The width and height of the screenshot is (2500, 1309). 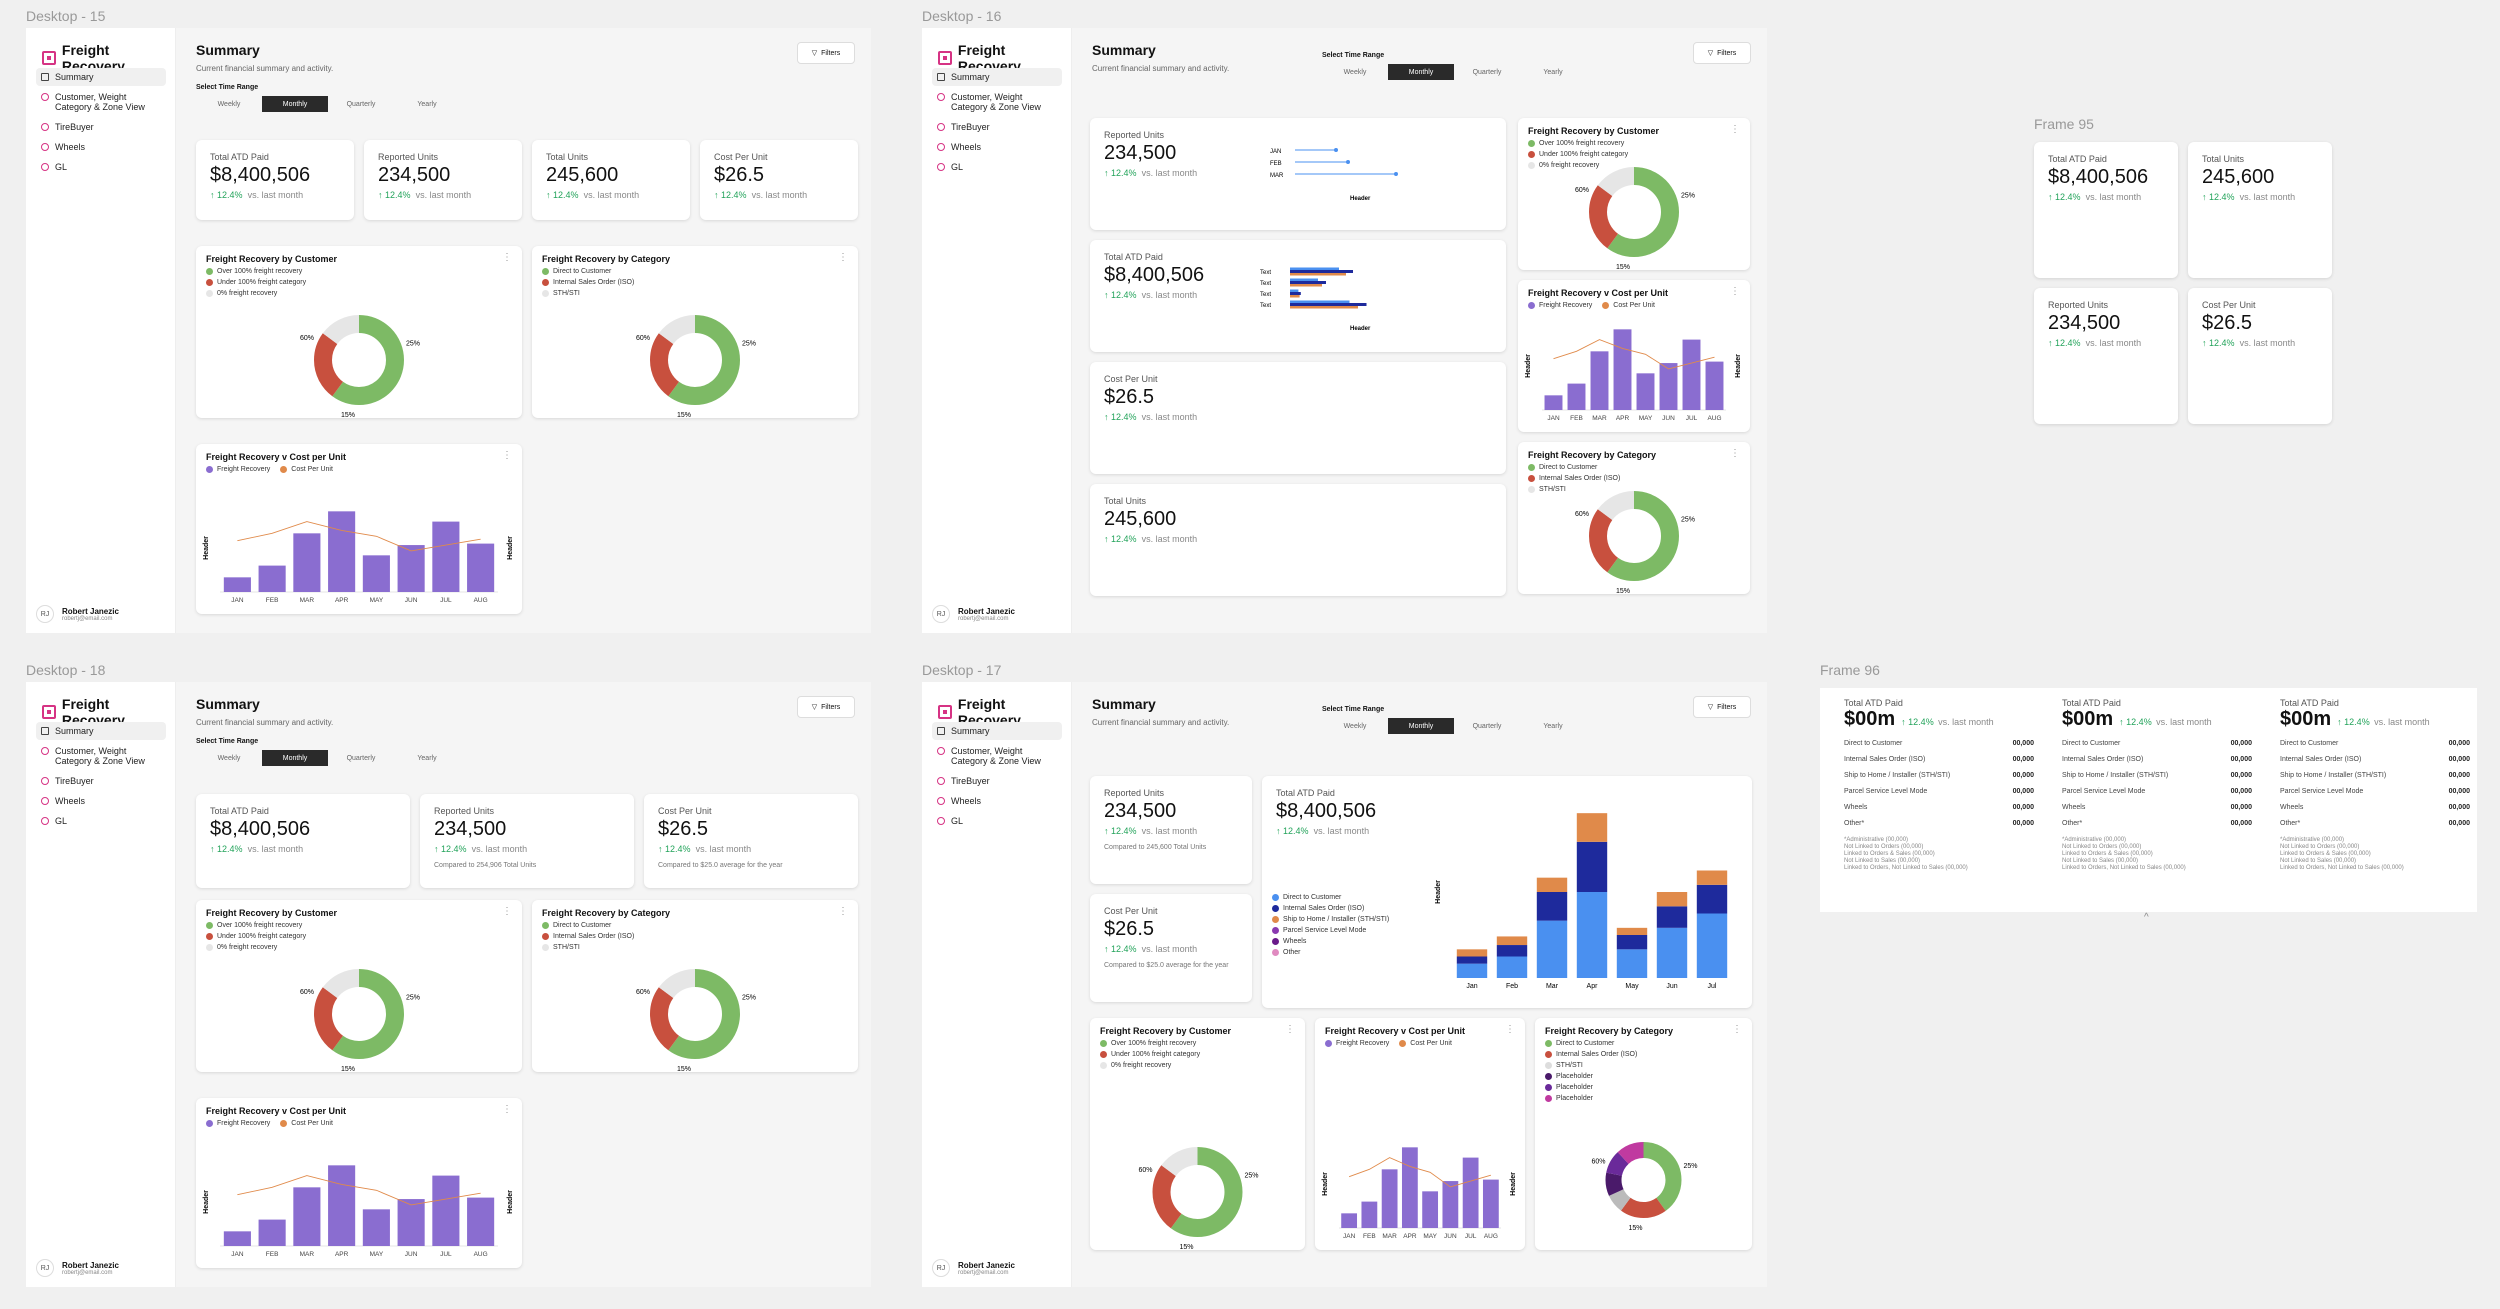 I want to click on tick-label: AUG, so click(x=1491, y=1236).